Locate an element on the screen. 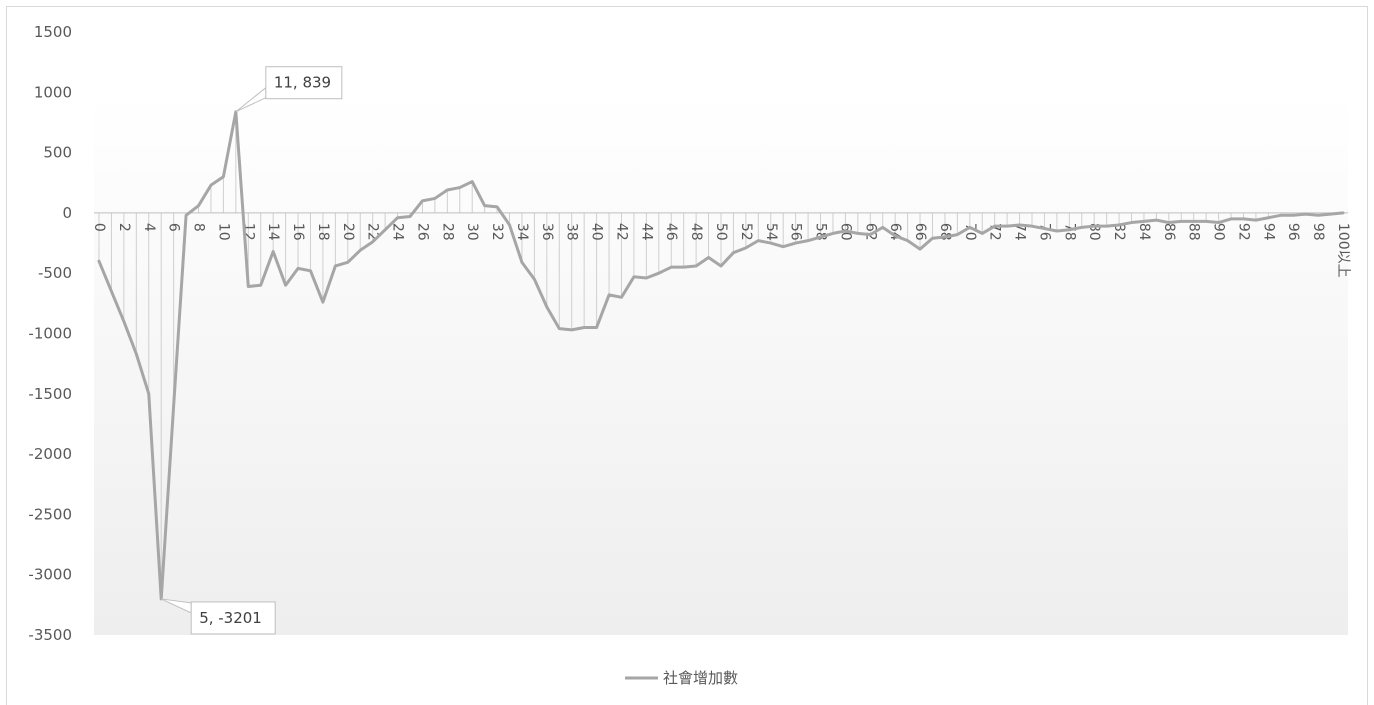 This screenshot has width=1374, height=705. x-tick-label: 44 is located at coordinates (646, 232).